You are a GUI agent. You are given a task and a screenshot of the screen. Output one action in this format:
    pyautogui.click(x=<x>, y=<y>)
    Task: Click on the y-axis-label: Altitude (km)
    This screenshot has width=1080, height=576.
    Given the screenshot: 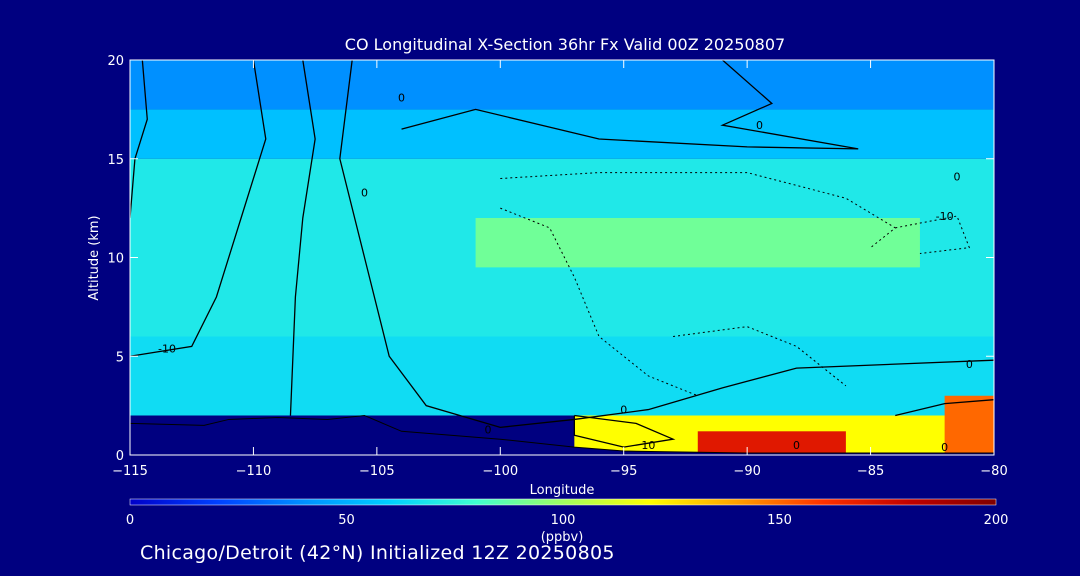 What is the action you would take?
    pyautogui.click(x=94, y=257)
    